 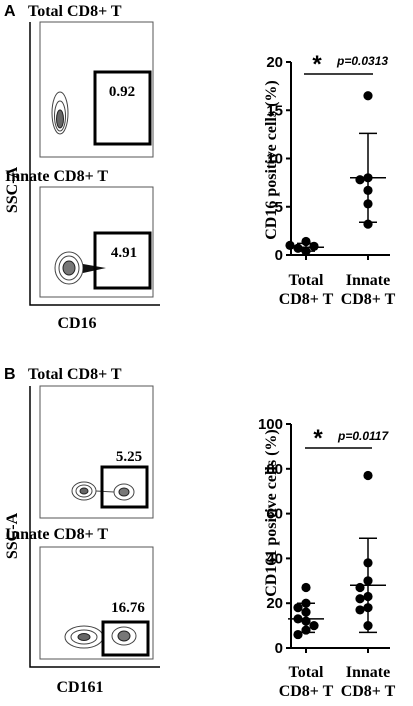 I want to click on panel-b-flow-x-label: CD161, so click(x=79, y=687).